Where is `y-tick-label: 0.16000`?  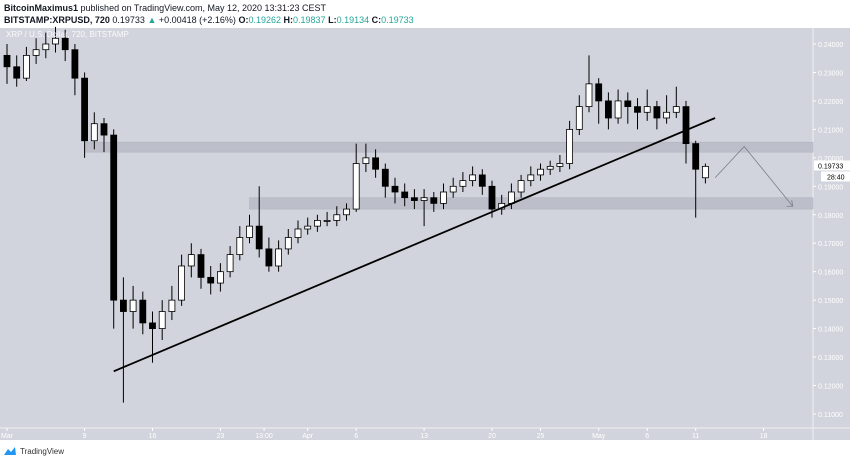 y-tick-label: 0.16000 is located at coordinates (830, 273).